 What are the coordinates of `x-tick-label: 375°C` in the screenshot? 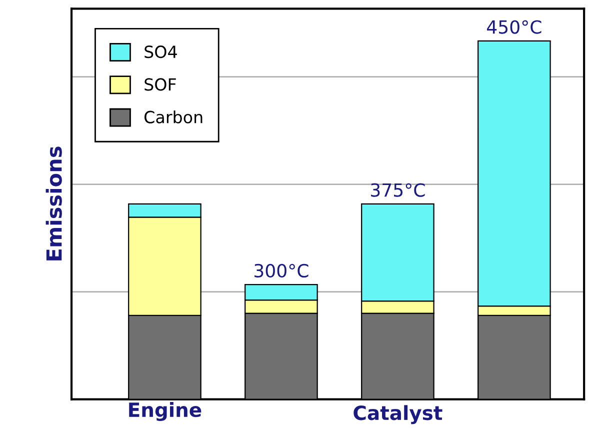 It's located at (398, 190).